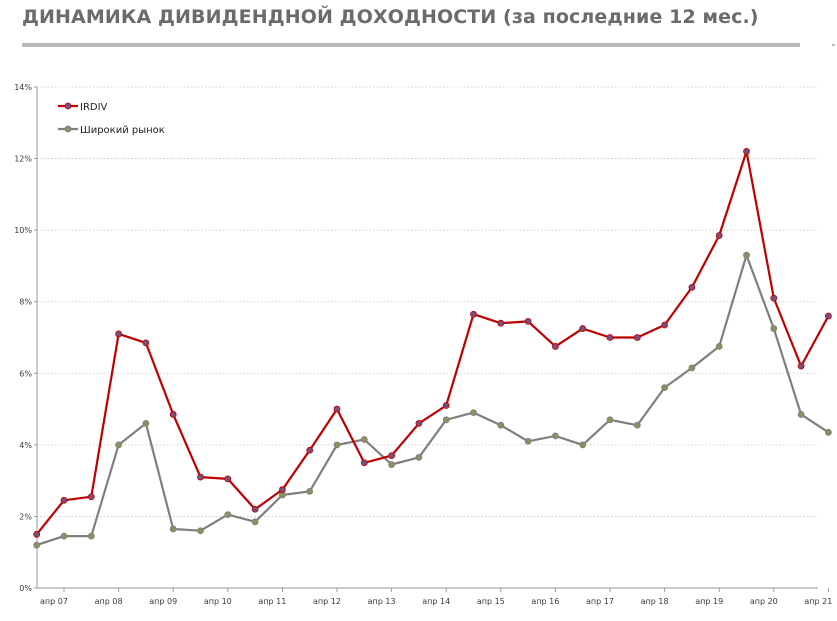  I want to click on x-tick-label: апр 12, so click(327, 601).